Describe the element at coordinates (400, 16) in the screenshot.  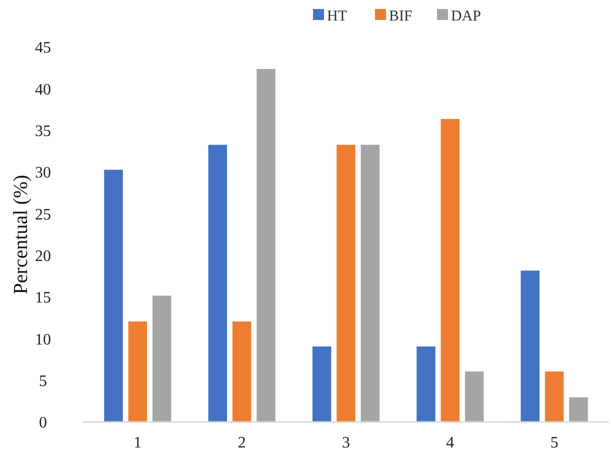
I see `legend-label: BIF` at that location.